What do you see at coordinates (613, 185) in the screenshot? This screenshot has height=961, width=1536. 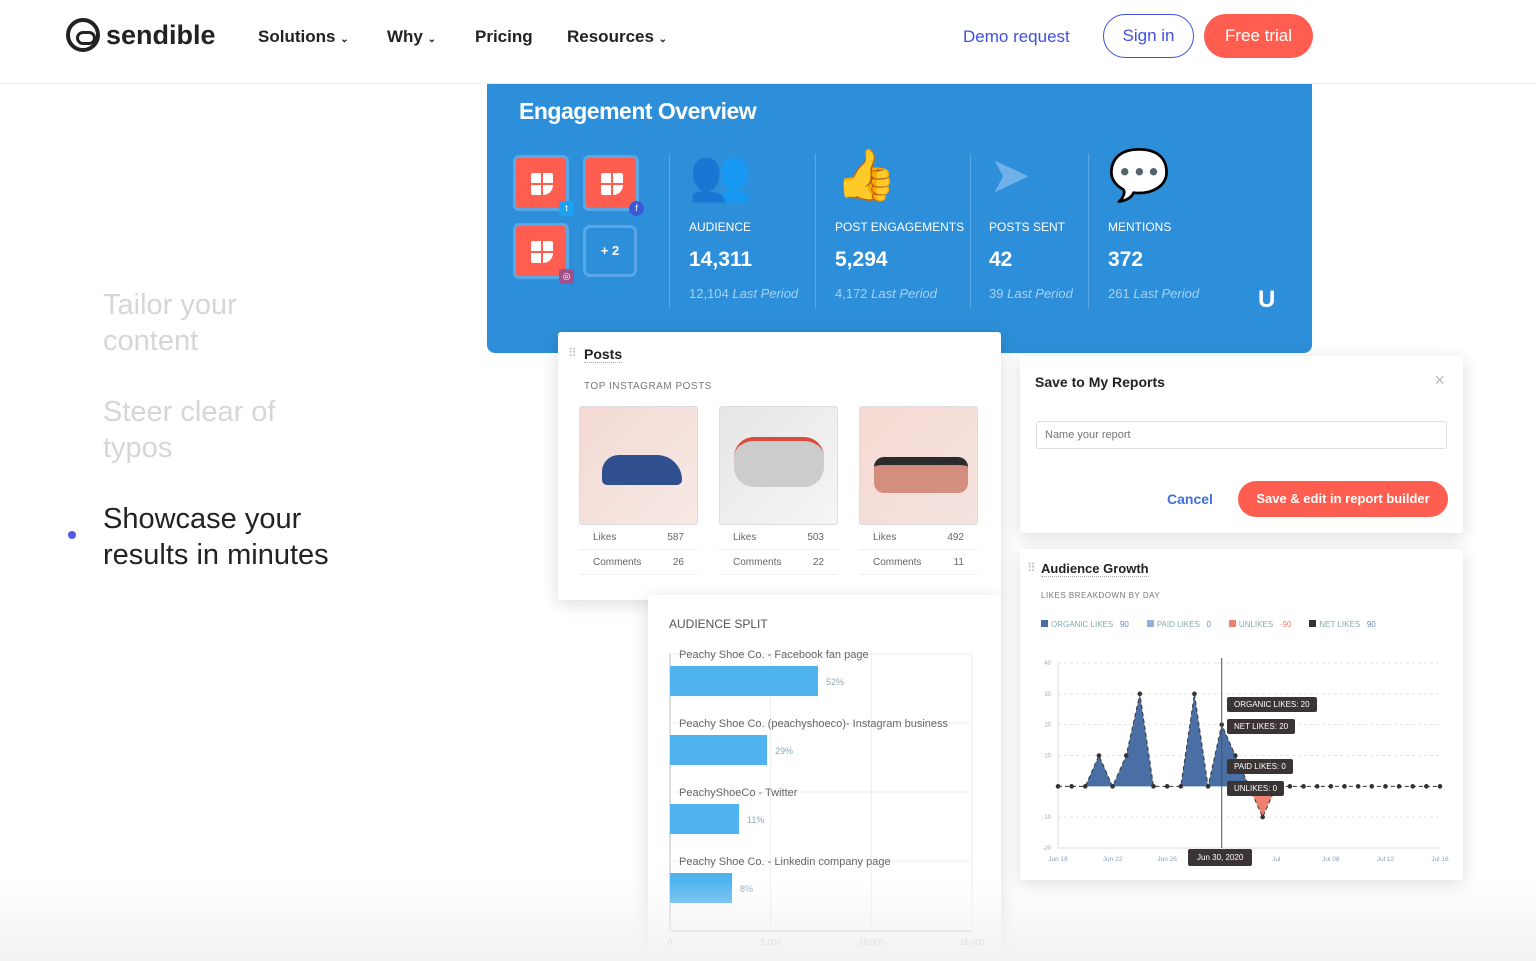 I see `account-facebook: f` at bounding box center [613, 185].